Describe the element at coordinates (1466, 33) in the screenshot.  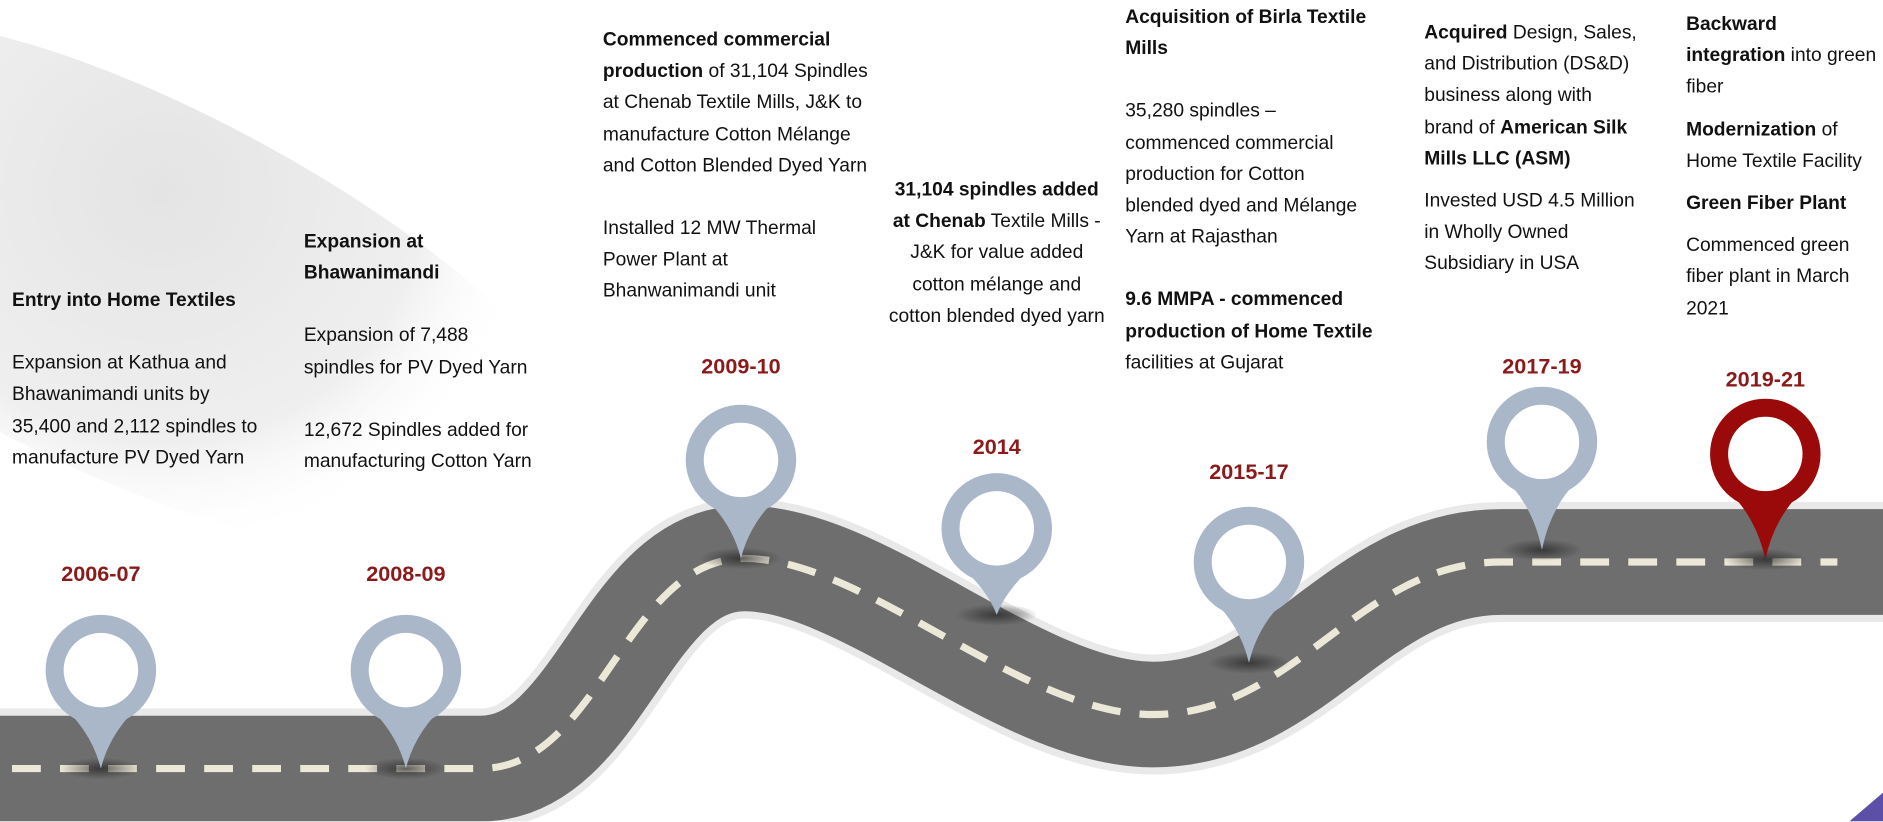
I see `bold-text: Acquired` at that location.